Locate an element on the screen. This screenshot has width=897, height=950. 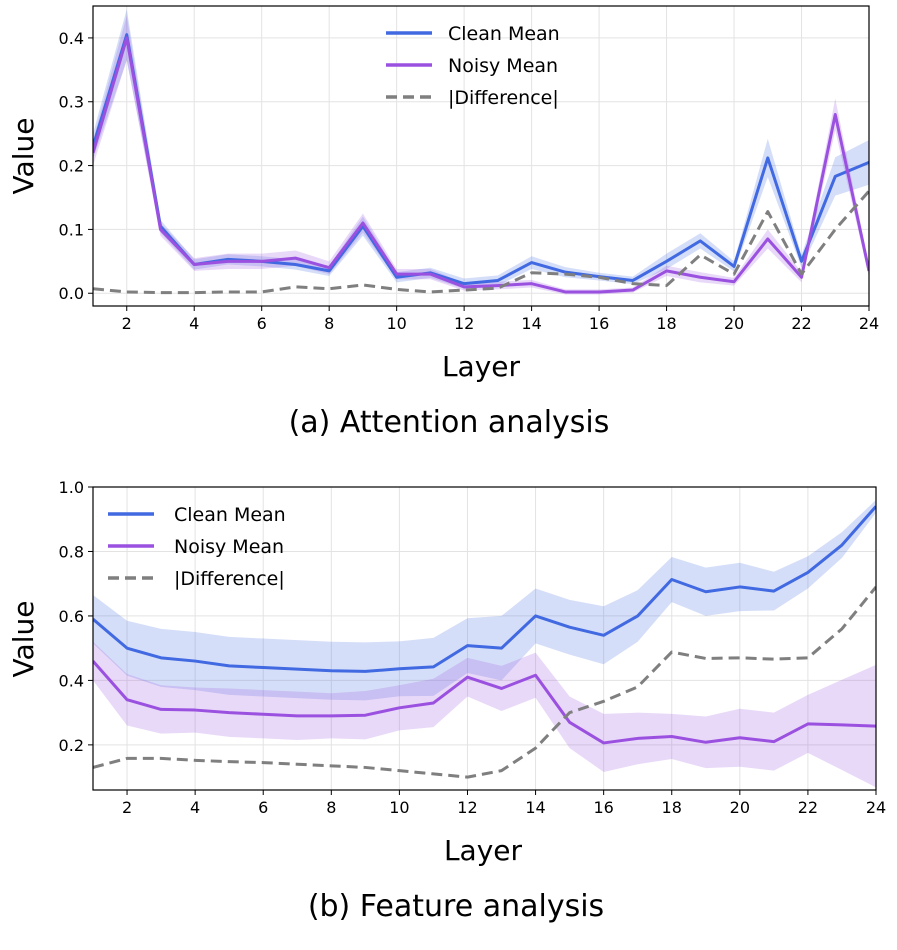
feature-noisy-mean-line is located at coordinates (484, 702).